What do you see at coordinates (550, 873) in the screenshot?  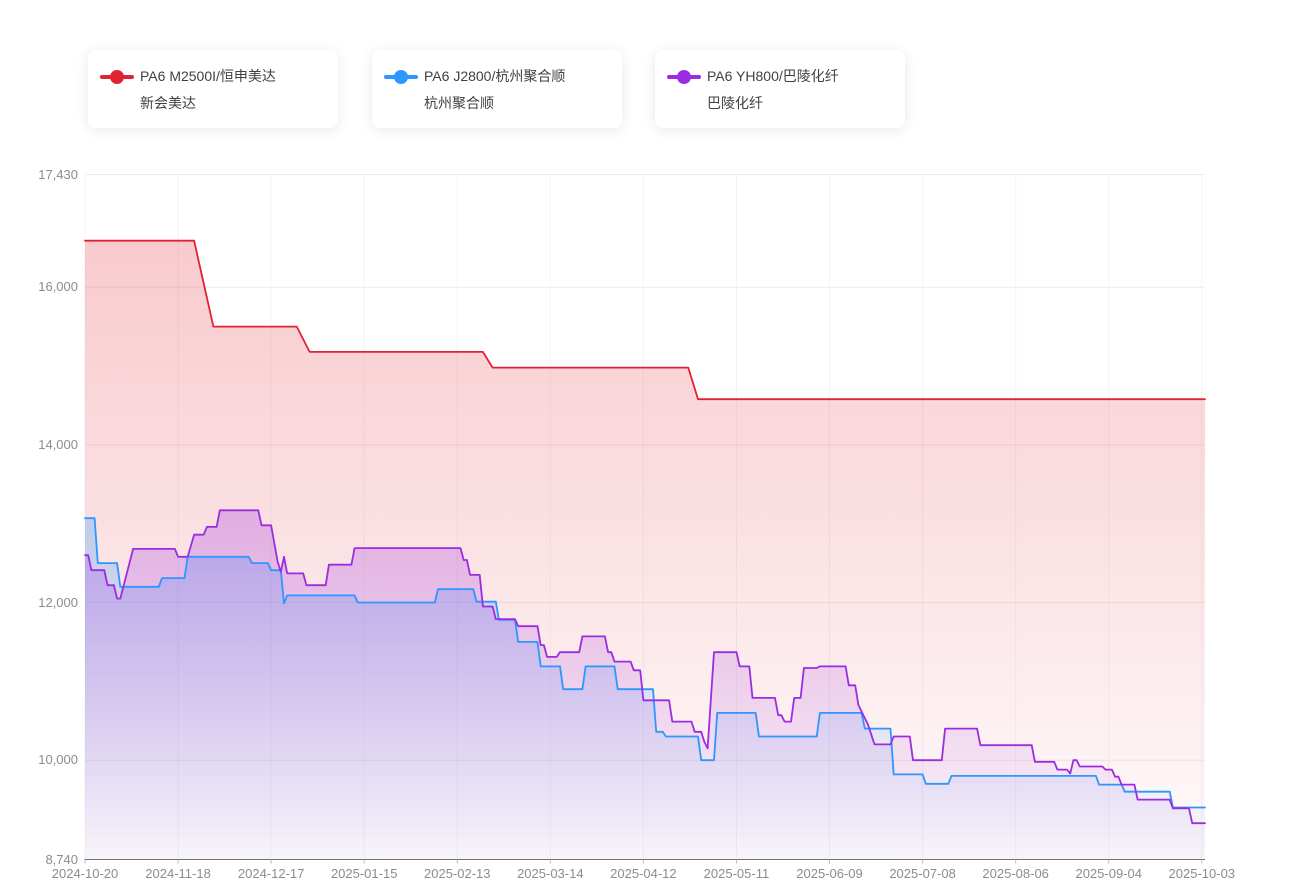 I see `x-axis-label: 2025-03-14` at bounding box center [550, 873].